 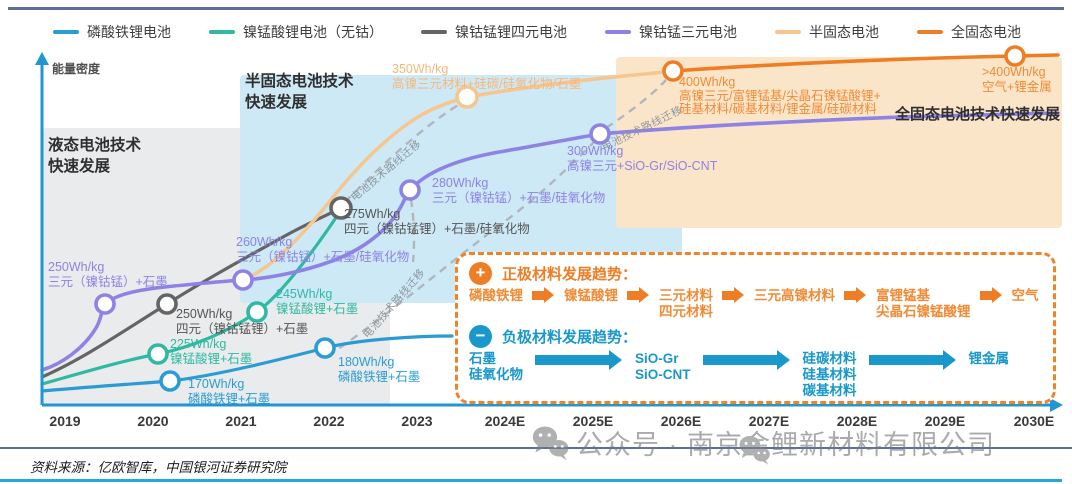 I want to click on cathode-item: 空气, so click(x=1025, y=295).